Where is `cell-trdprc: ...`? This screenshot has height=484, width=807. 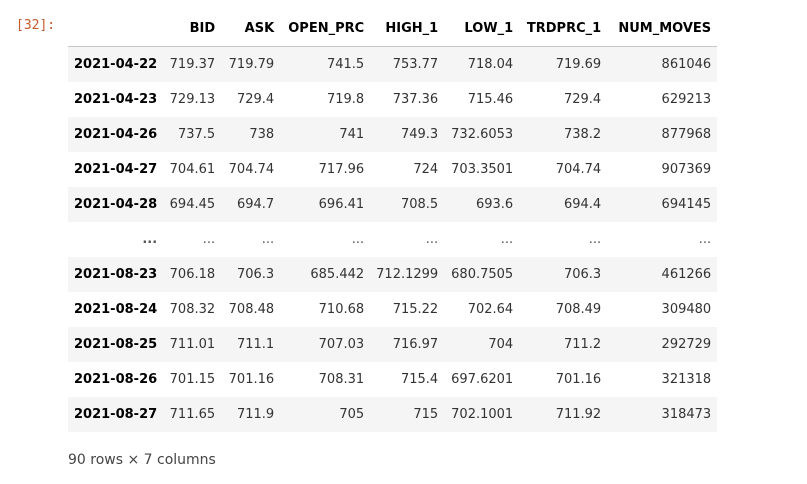
cell-trdprc: ... is located at coordinates (595, 239).